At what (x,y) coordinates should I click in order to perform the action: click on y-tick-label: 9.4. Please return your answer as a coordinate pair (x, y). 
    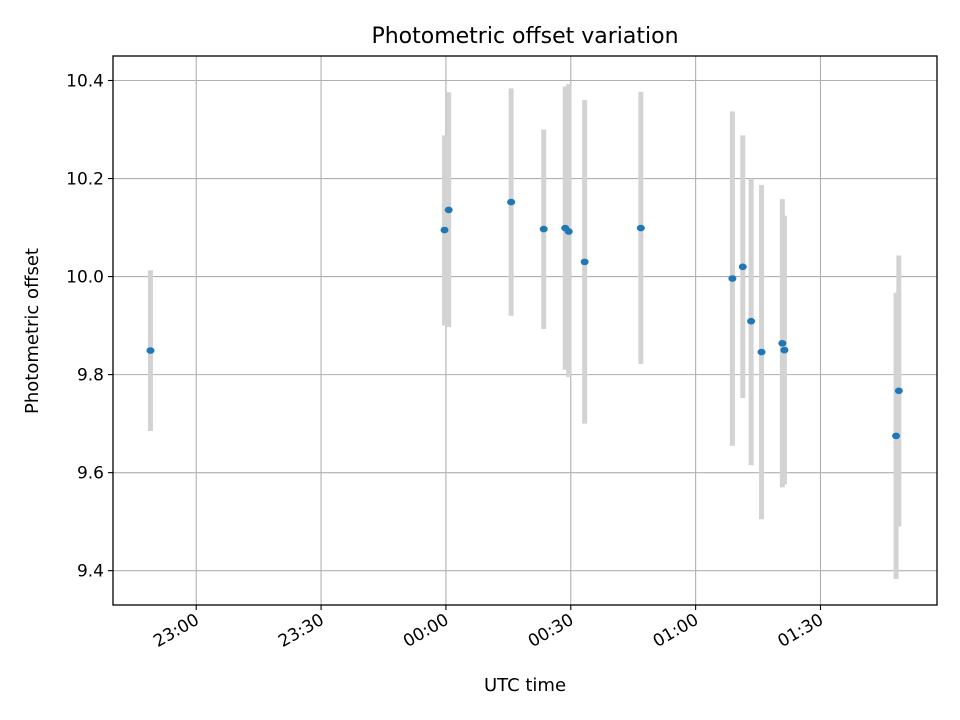
    Looking at the image, I should click on (90, 572).